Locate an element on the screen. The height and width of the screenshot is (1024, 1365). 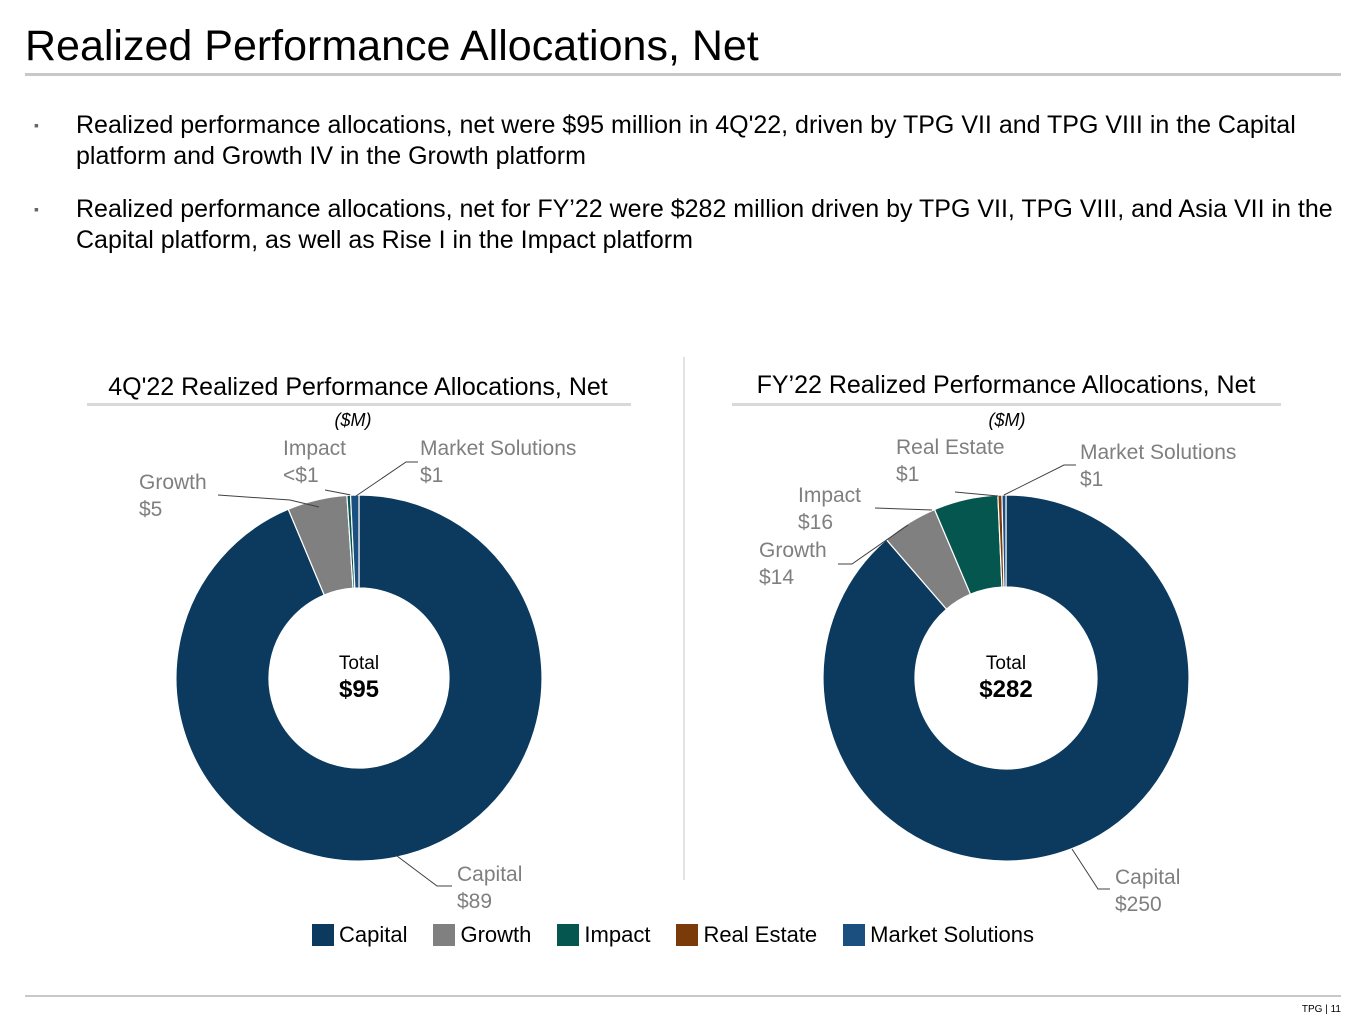
unit-label-fy22: ($M) is located at coordinates (1007, 420).